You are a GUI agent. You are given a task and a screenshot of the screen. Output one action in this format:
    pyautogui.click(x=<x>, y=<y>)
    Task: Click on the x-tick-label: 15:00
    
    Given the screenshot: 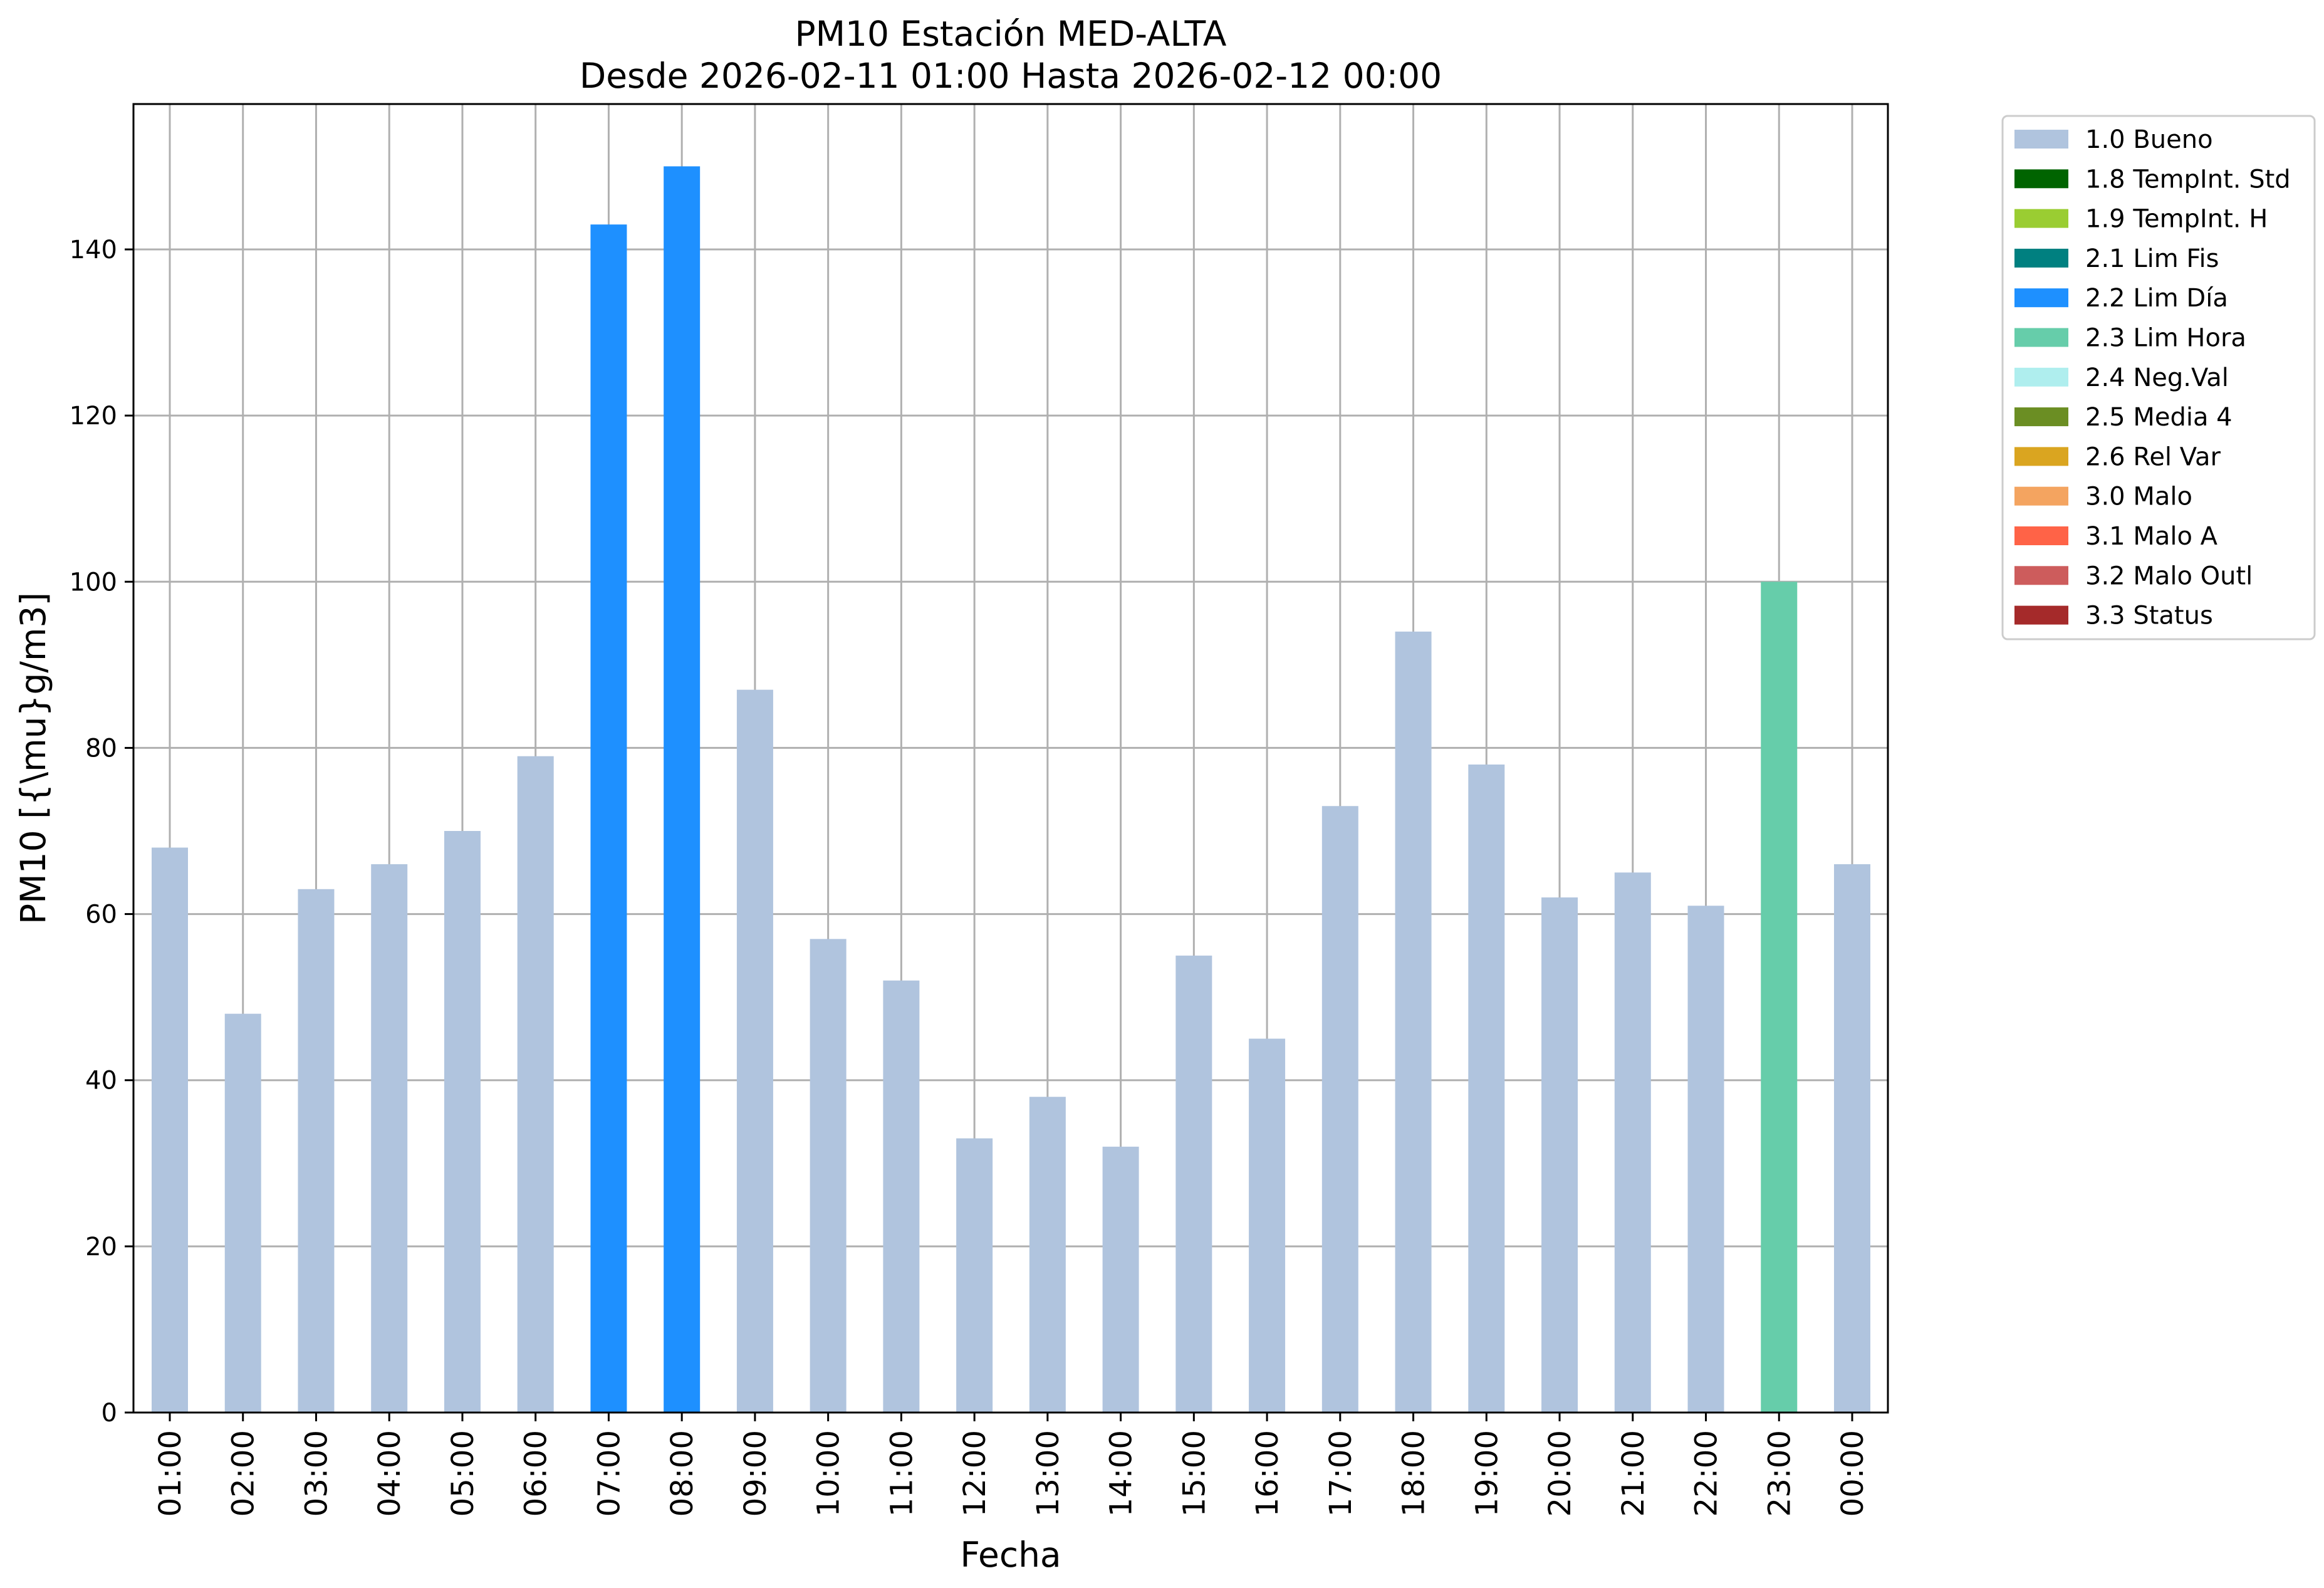 What is the action you would take?
    pyautogui.click(x=1194, y=1474)
    